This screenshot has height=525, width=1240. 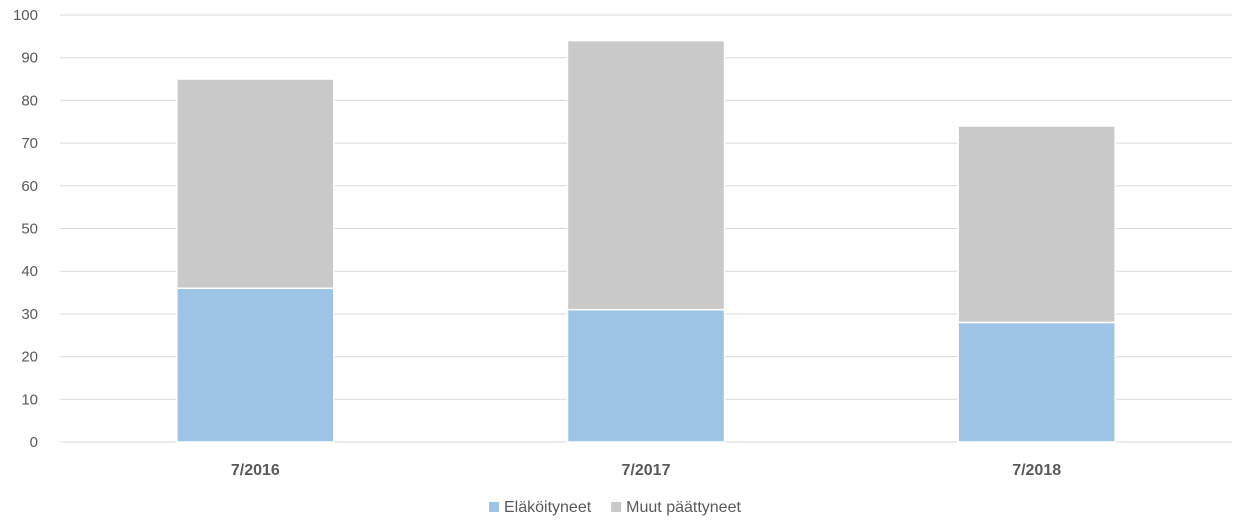 I want to click on y-tick-label: 70, so click(x=29, y=143).